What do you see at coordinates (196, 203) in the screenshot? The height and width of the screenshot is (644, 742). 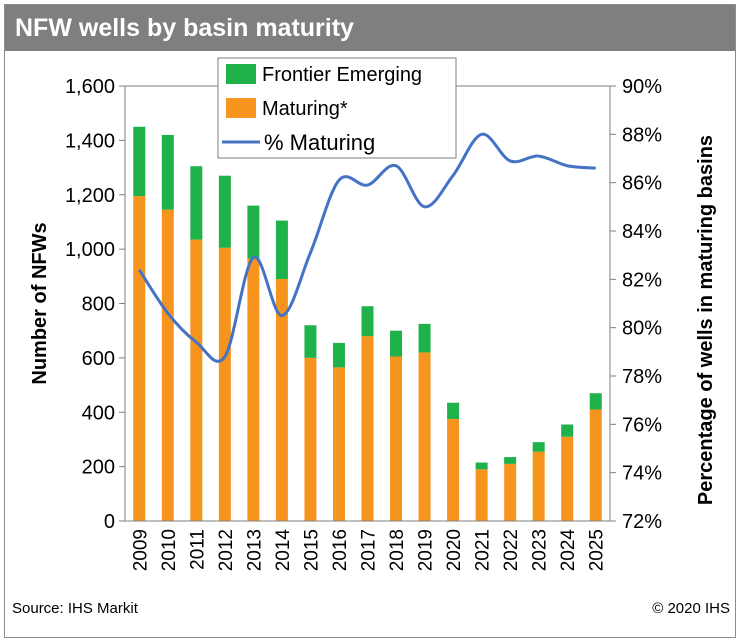 I see `bar-frontier-2011` at bounding box center [196, 203].